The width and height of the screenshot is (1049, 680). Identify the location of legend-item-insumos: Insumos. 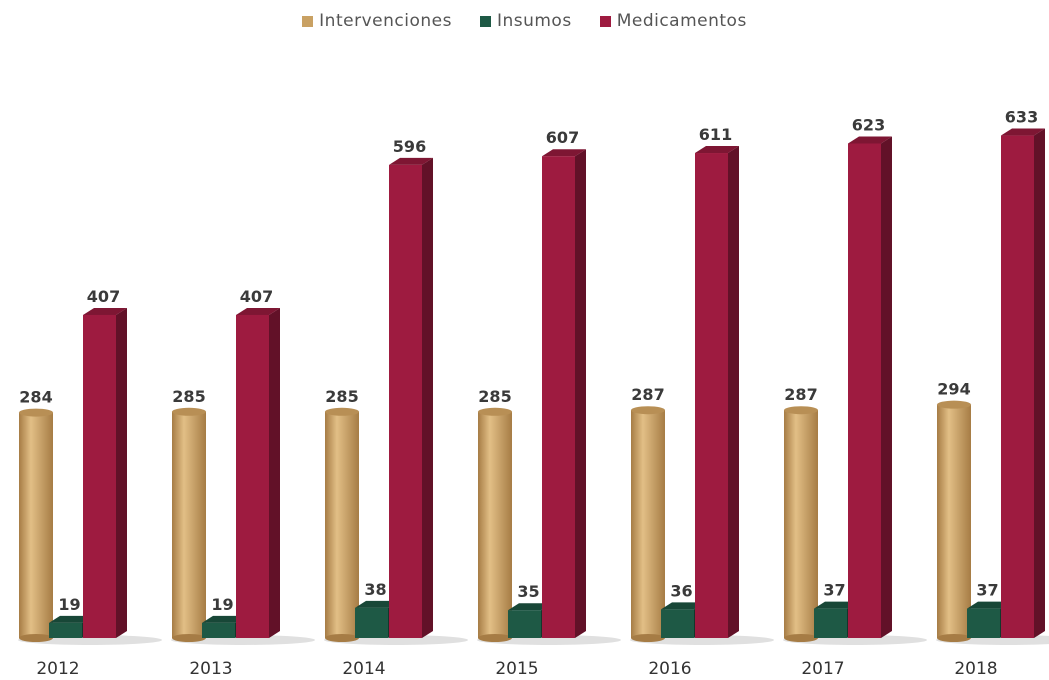
(525, 21).